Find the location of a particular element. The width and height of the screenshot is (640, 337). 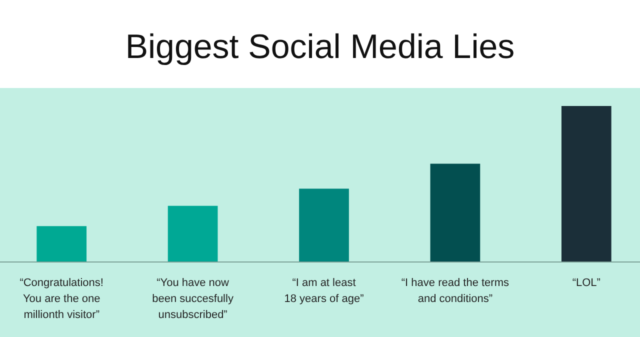

x-tick-label: “Congratulations! You are the one millionth visitor” is located at coordinates (62, 299).